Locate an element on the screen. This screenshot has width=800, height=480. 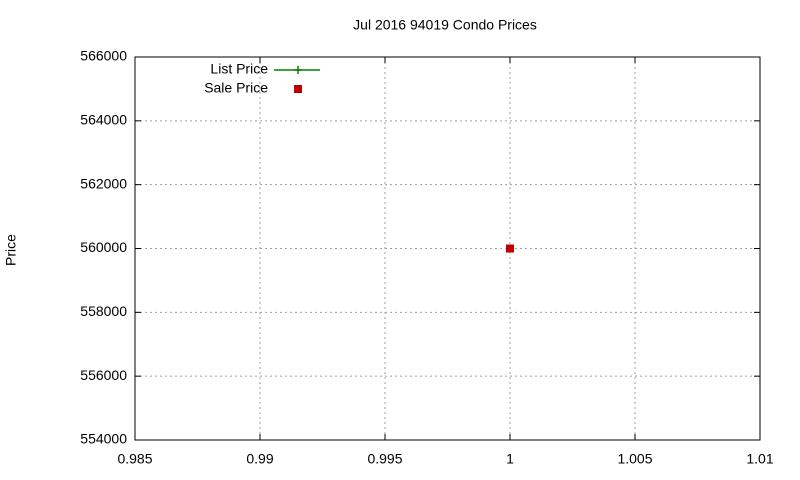
y-tick-label: 556000 is located at coordinates (103, 375).